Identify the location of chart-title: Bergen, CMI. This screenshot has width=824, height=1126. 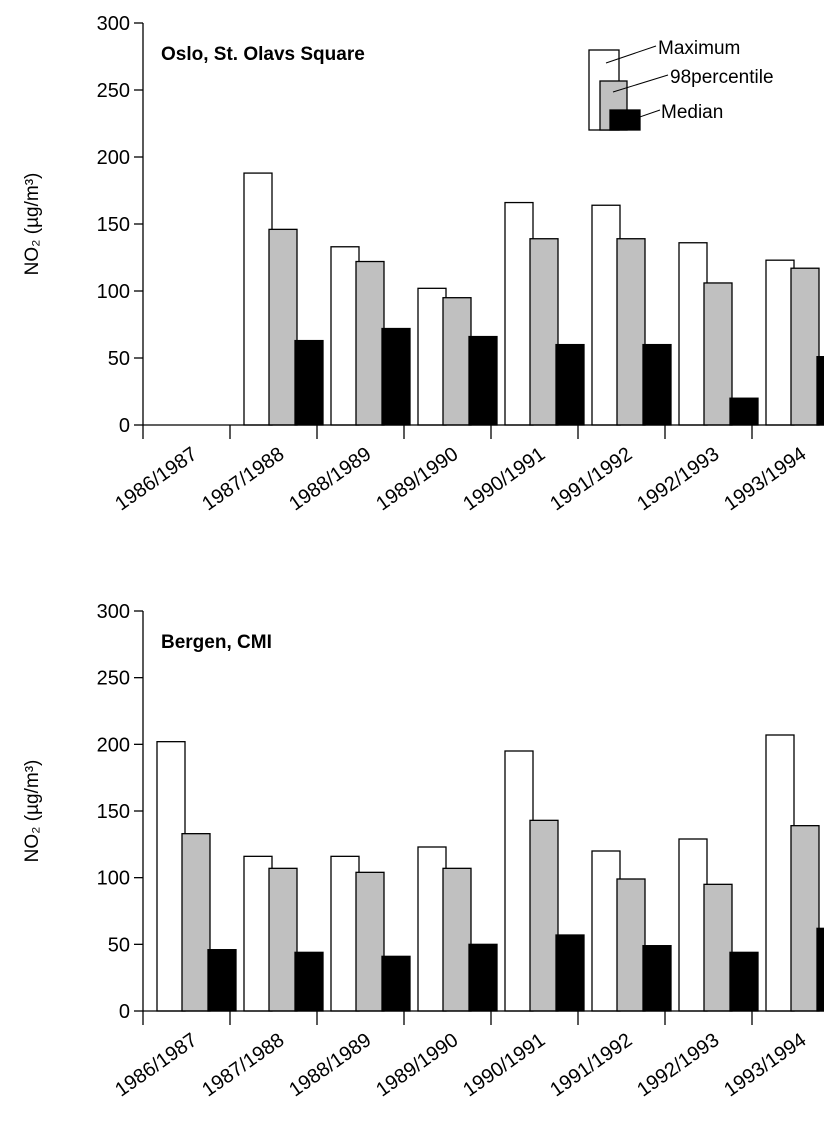
(216, 642).